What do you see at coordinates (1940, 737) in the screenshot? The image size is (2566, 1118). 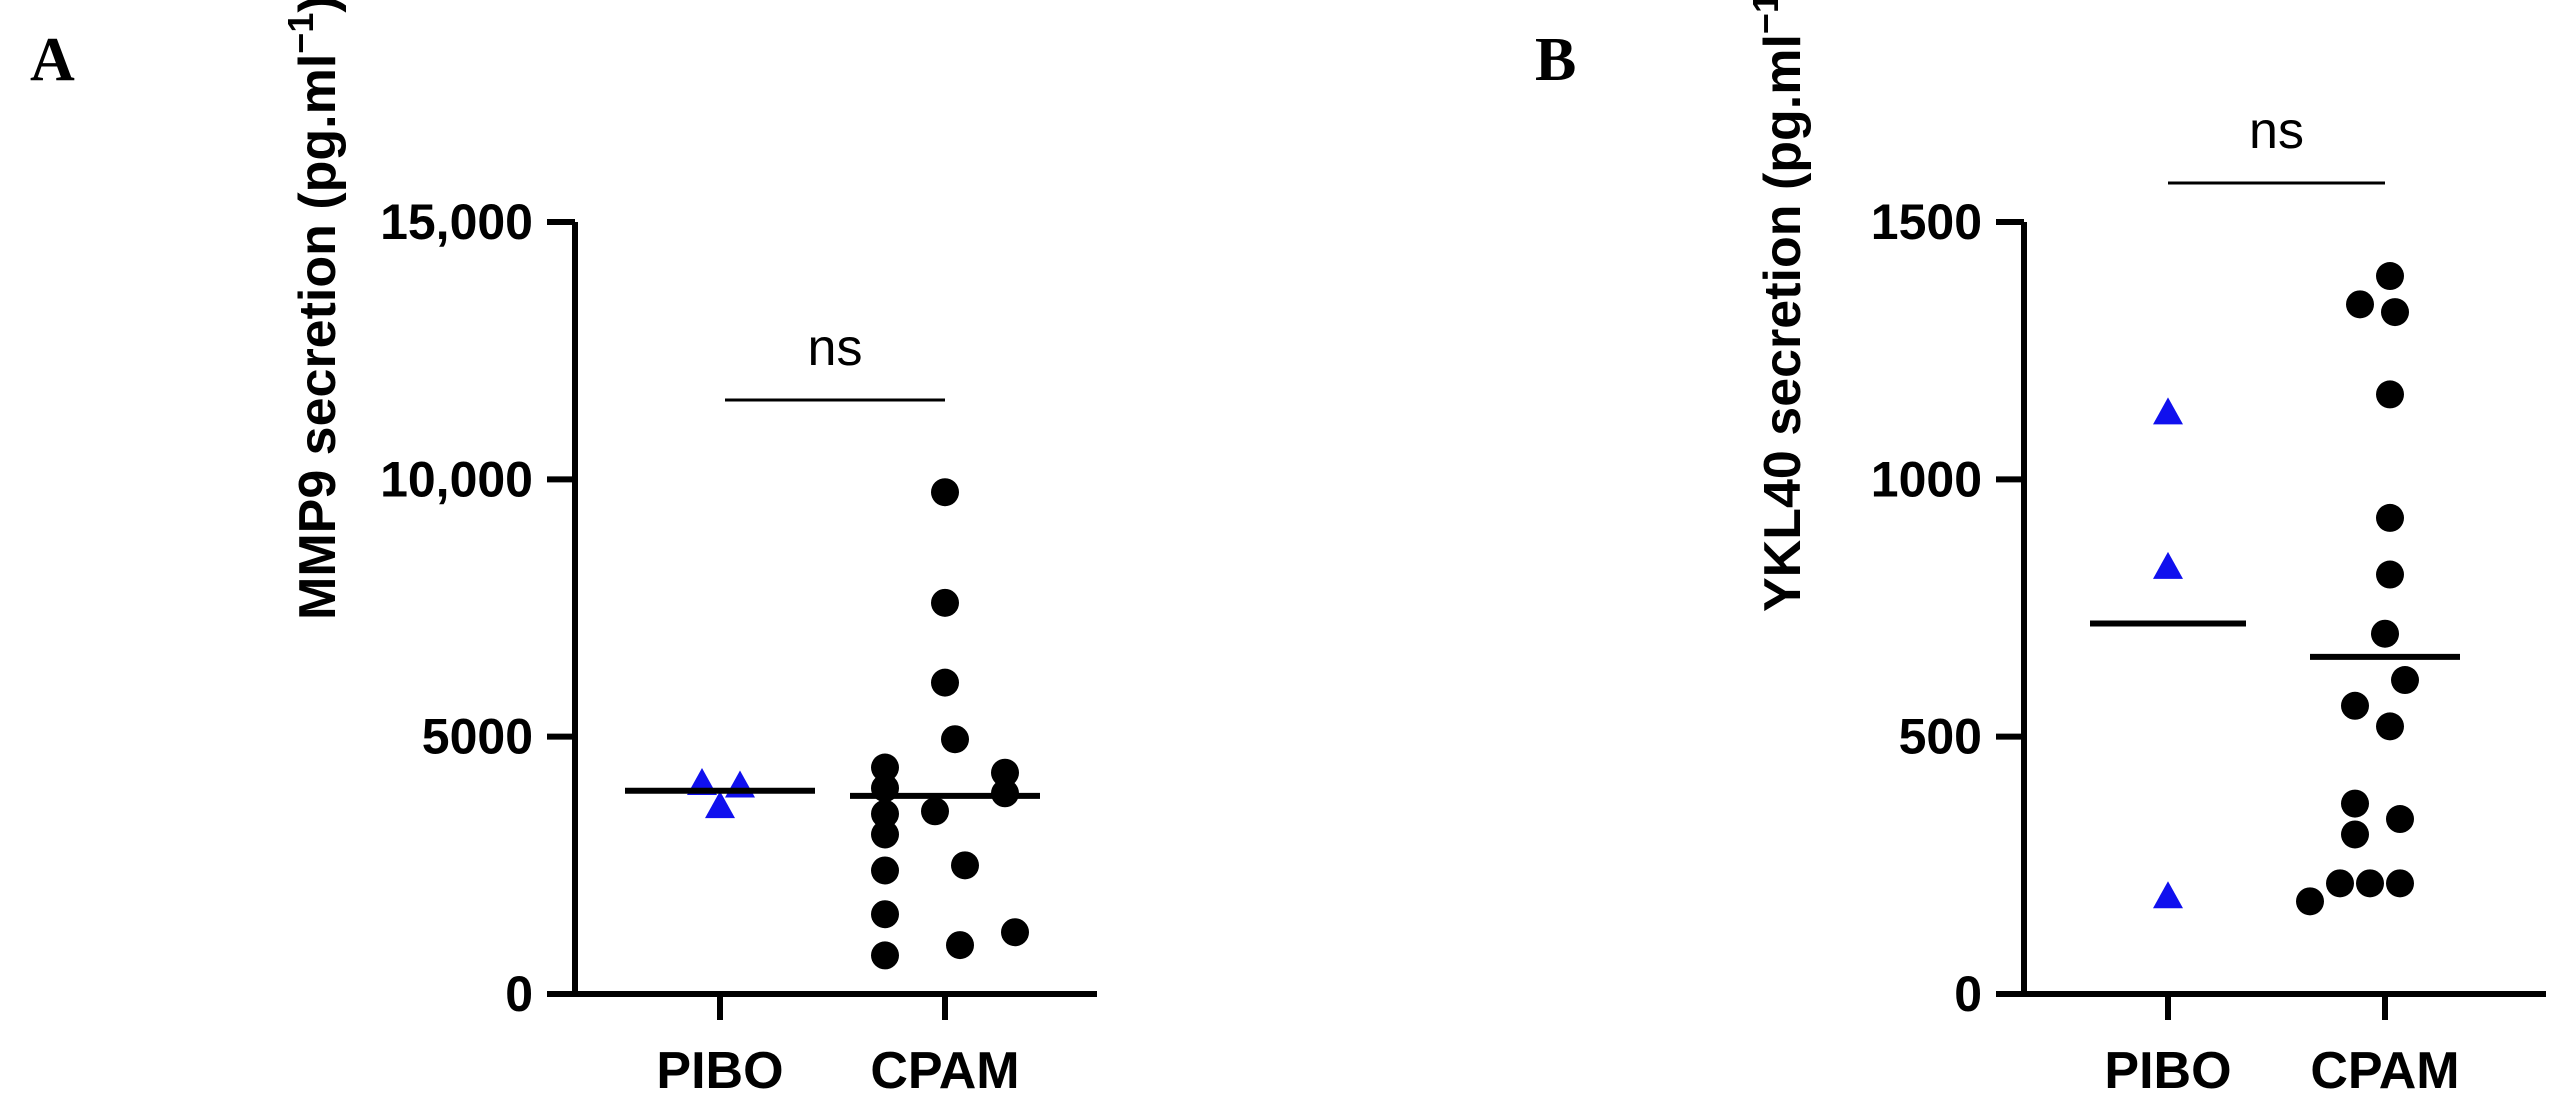 I see `y-tick-label: 500` at bounding box center [1940, 737].